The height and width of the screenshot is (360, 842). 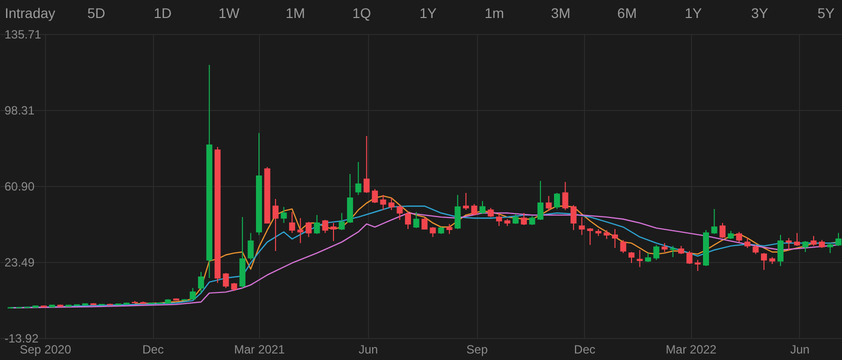 What do you see at coordinates (362, 13) in the screenshot?
I see `text: 1Q` at bounding box center [362, 13].